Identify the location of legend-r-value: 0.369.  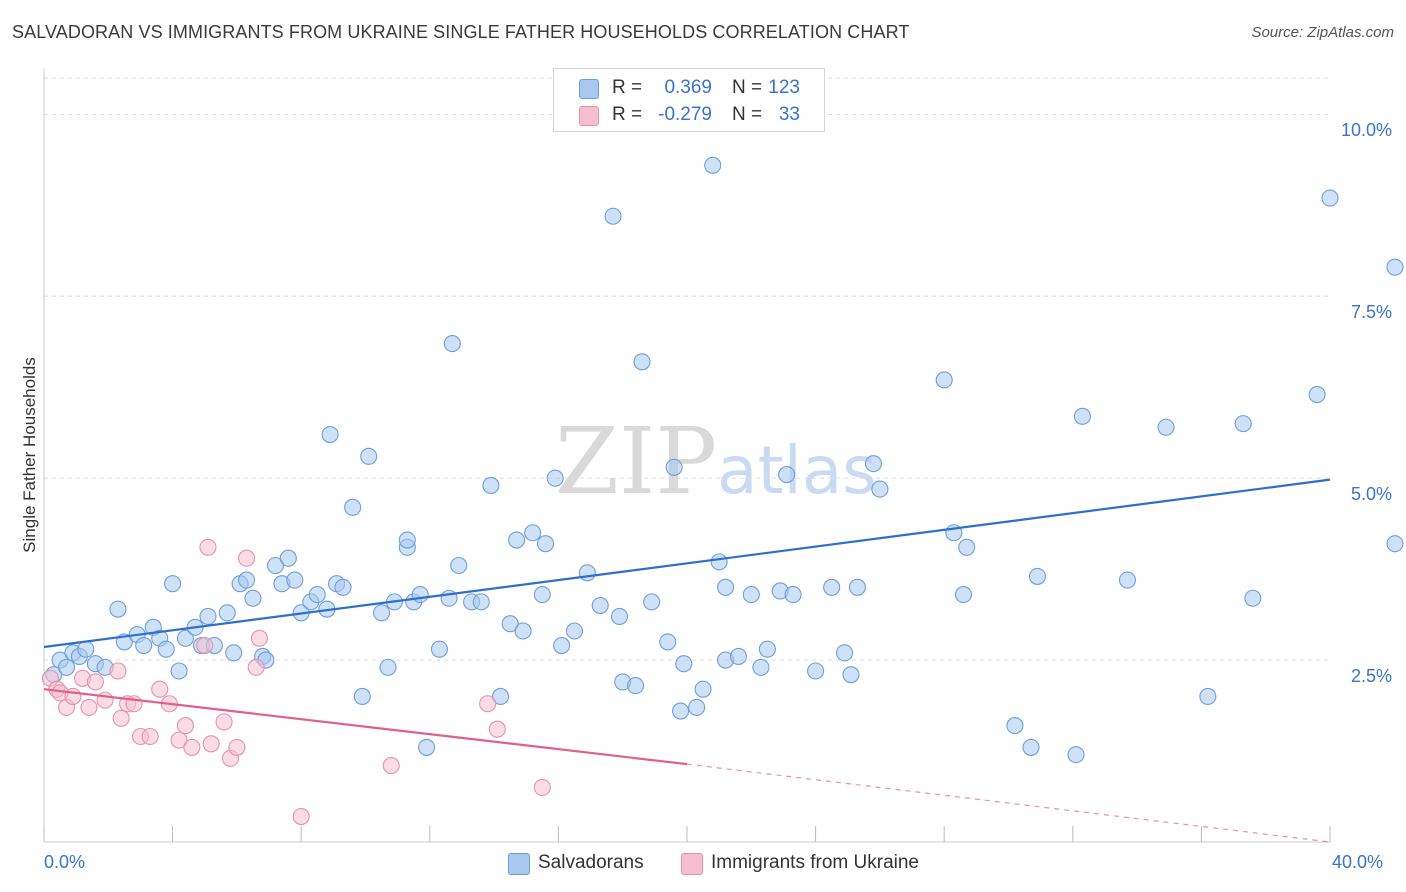
(688, 87).